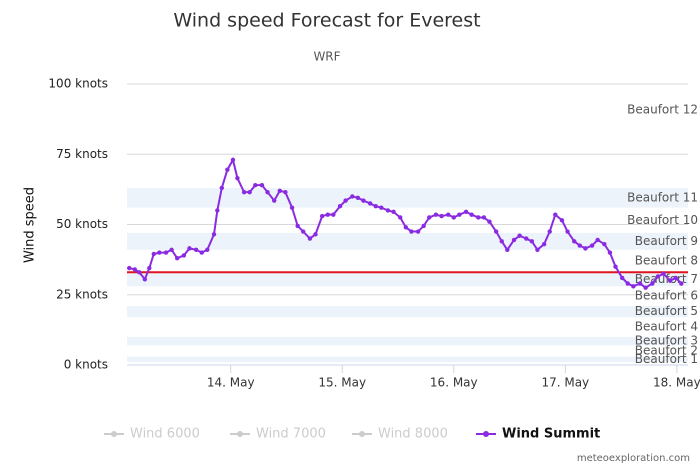  What do you see at coordinates (666, 341) in the screenshot?
I see `band-label: Beaufort 3` at bounding box center [666, 341].